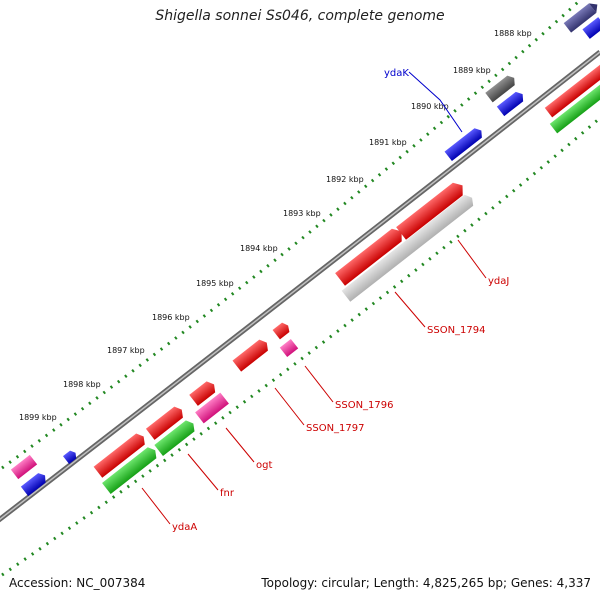 The image size is (600, 600). I want to click on tick-label: 1888 kbp, so click(513, 33).